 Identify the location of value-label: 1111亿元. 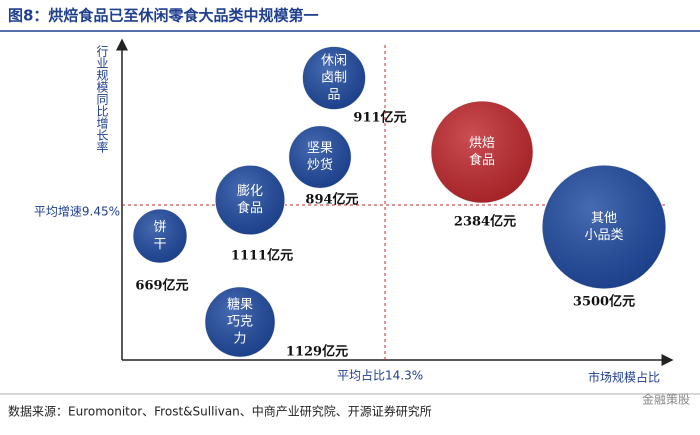
(262, 256).